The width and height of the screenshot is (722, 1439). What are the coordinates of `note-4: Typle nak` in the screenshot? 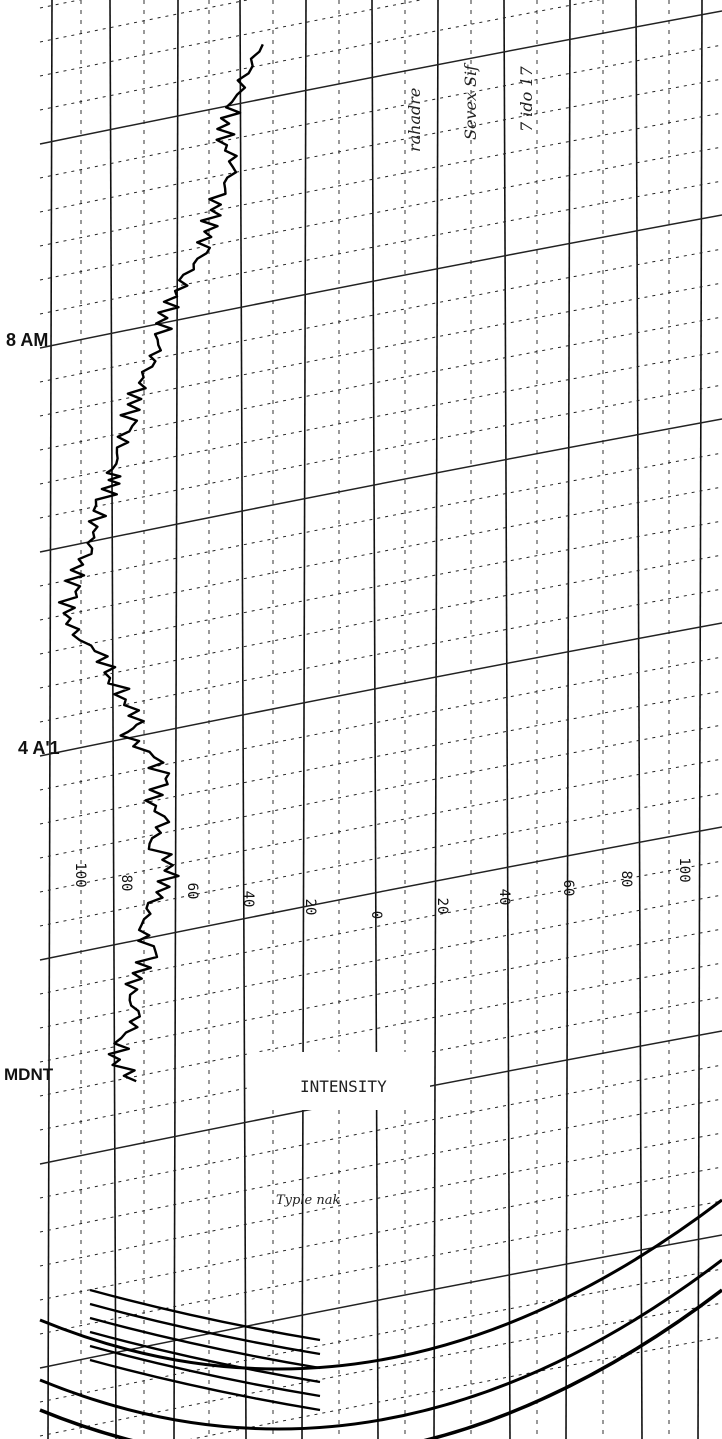 It's located at (308, 1200).